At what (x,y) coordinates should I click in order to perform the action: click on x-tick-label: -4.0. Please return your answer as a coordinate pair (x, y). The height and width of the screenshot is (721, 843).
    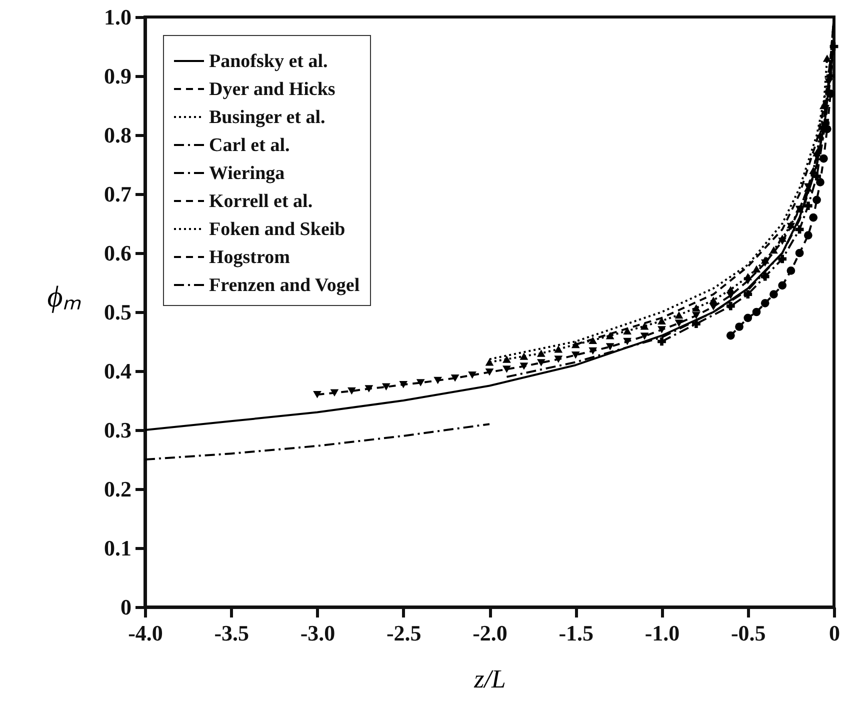
    Looking at the image, I should click on (145, 633).